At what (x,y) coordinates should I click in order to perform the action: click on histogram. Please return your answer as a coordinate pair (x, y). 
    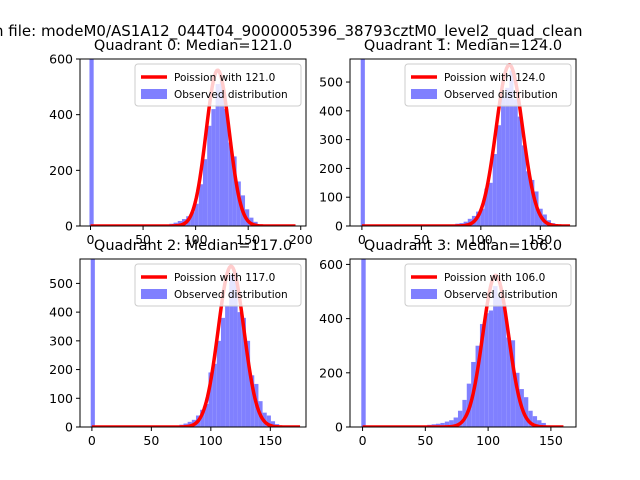
    Looking at the image, I should click on (456, 343).